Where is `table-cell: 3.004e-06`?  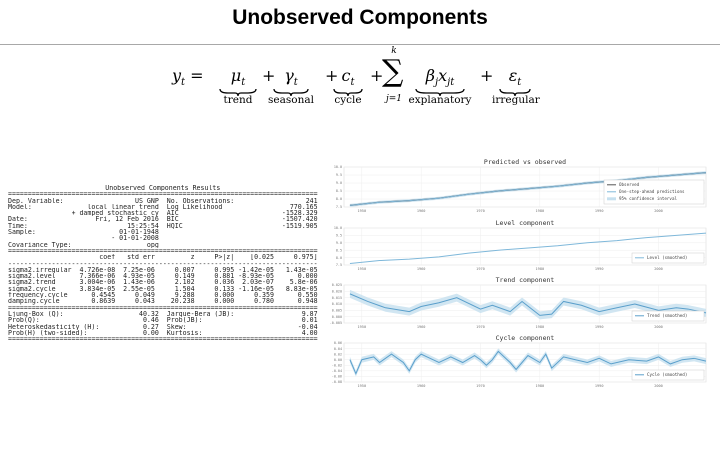
table-cell: 3.004e-06 is located at coordinates (97, 282).